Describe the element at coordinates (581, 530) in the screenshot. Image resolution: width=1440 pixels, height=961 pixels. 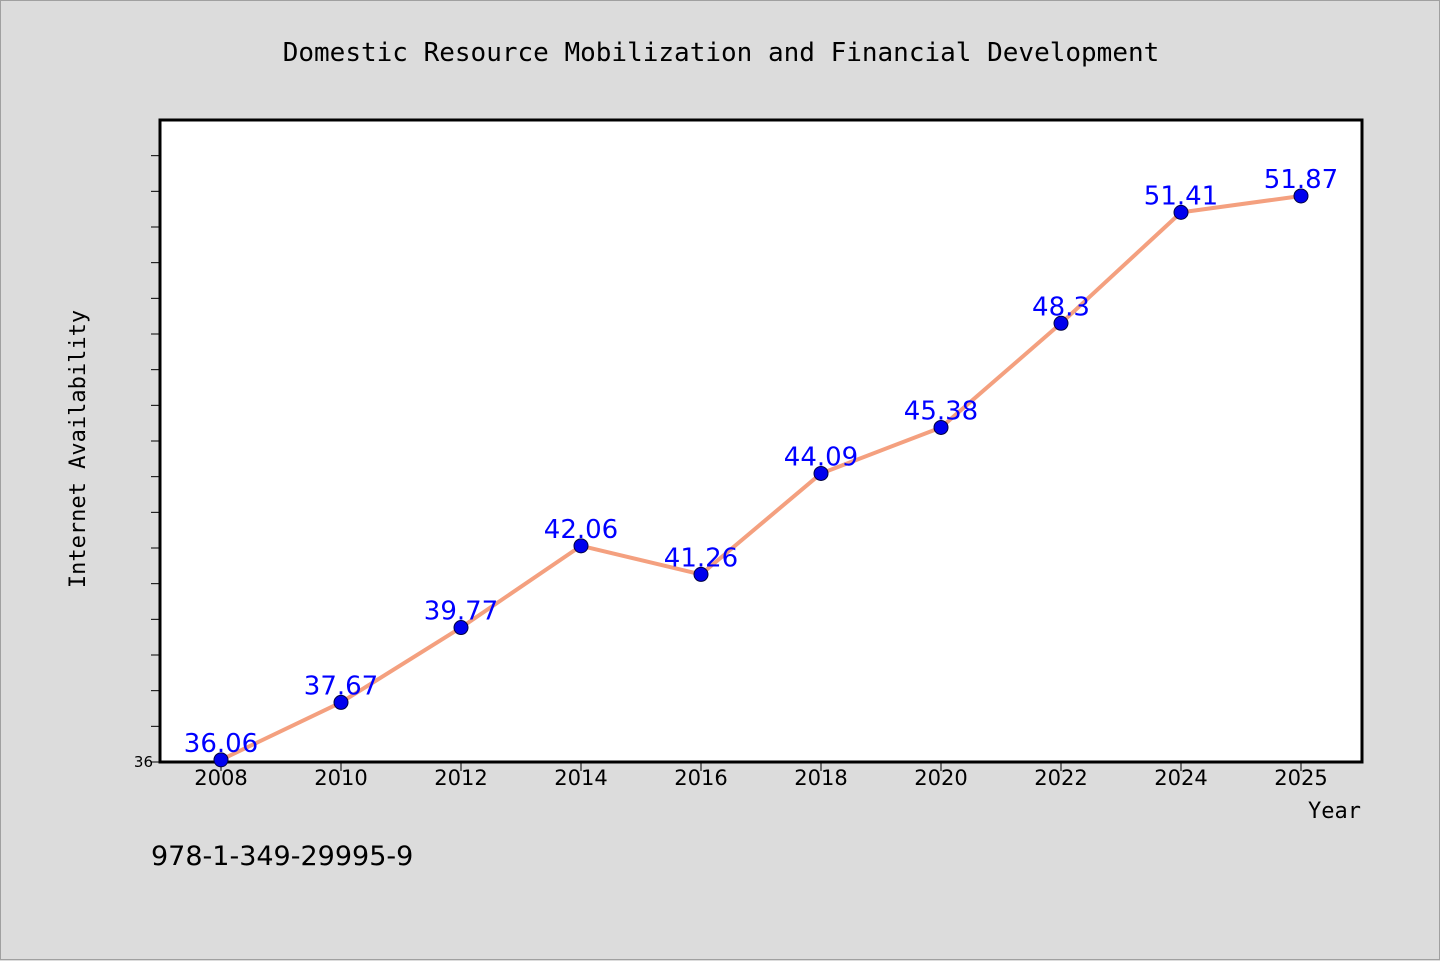
I see `data-label: 42.06` at that location.